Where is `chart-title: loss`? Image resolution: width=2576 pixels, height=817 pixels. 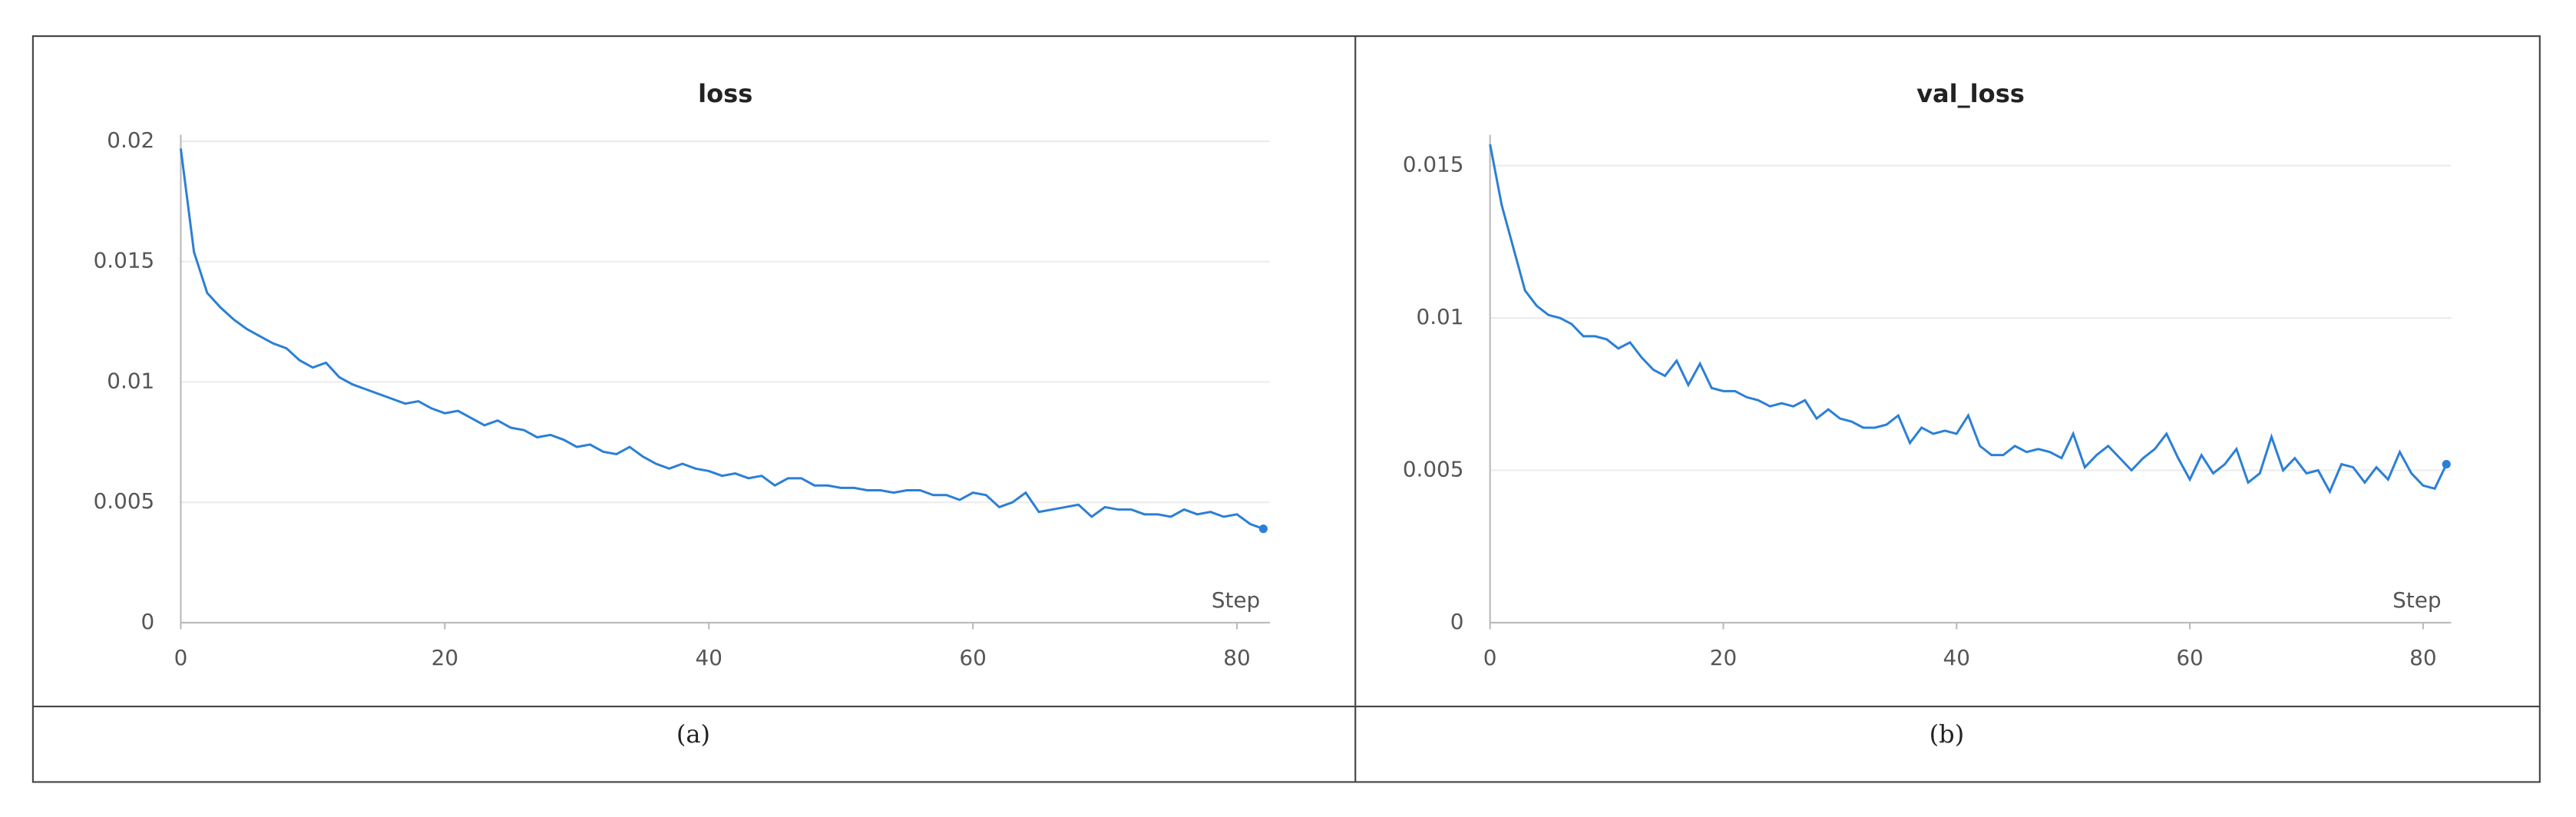
chart-title: loss is located at coordinates (725, 94).